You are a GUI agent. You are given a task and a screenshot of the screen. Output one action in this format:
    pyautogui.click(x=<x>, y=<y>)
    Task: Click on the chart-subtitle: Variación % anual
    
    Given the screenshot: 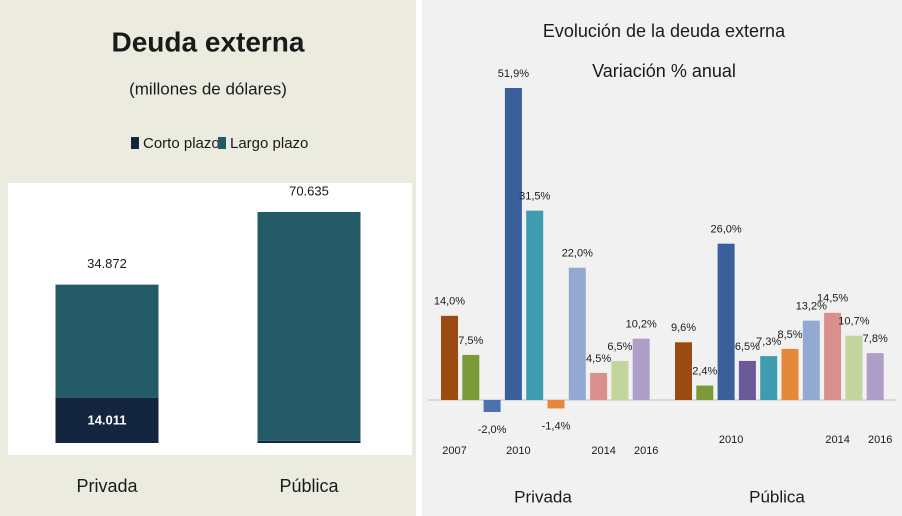 What is the action you would take?
    pyautogui.click(x=664, y=71)
    